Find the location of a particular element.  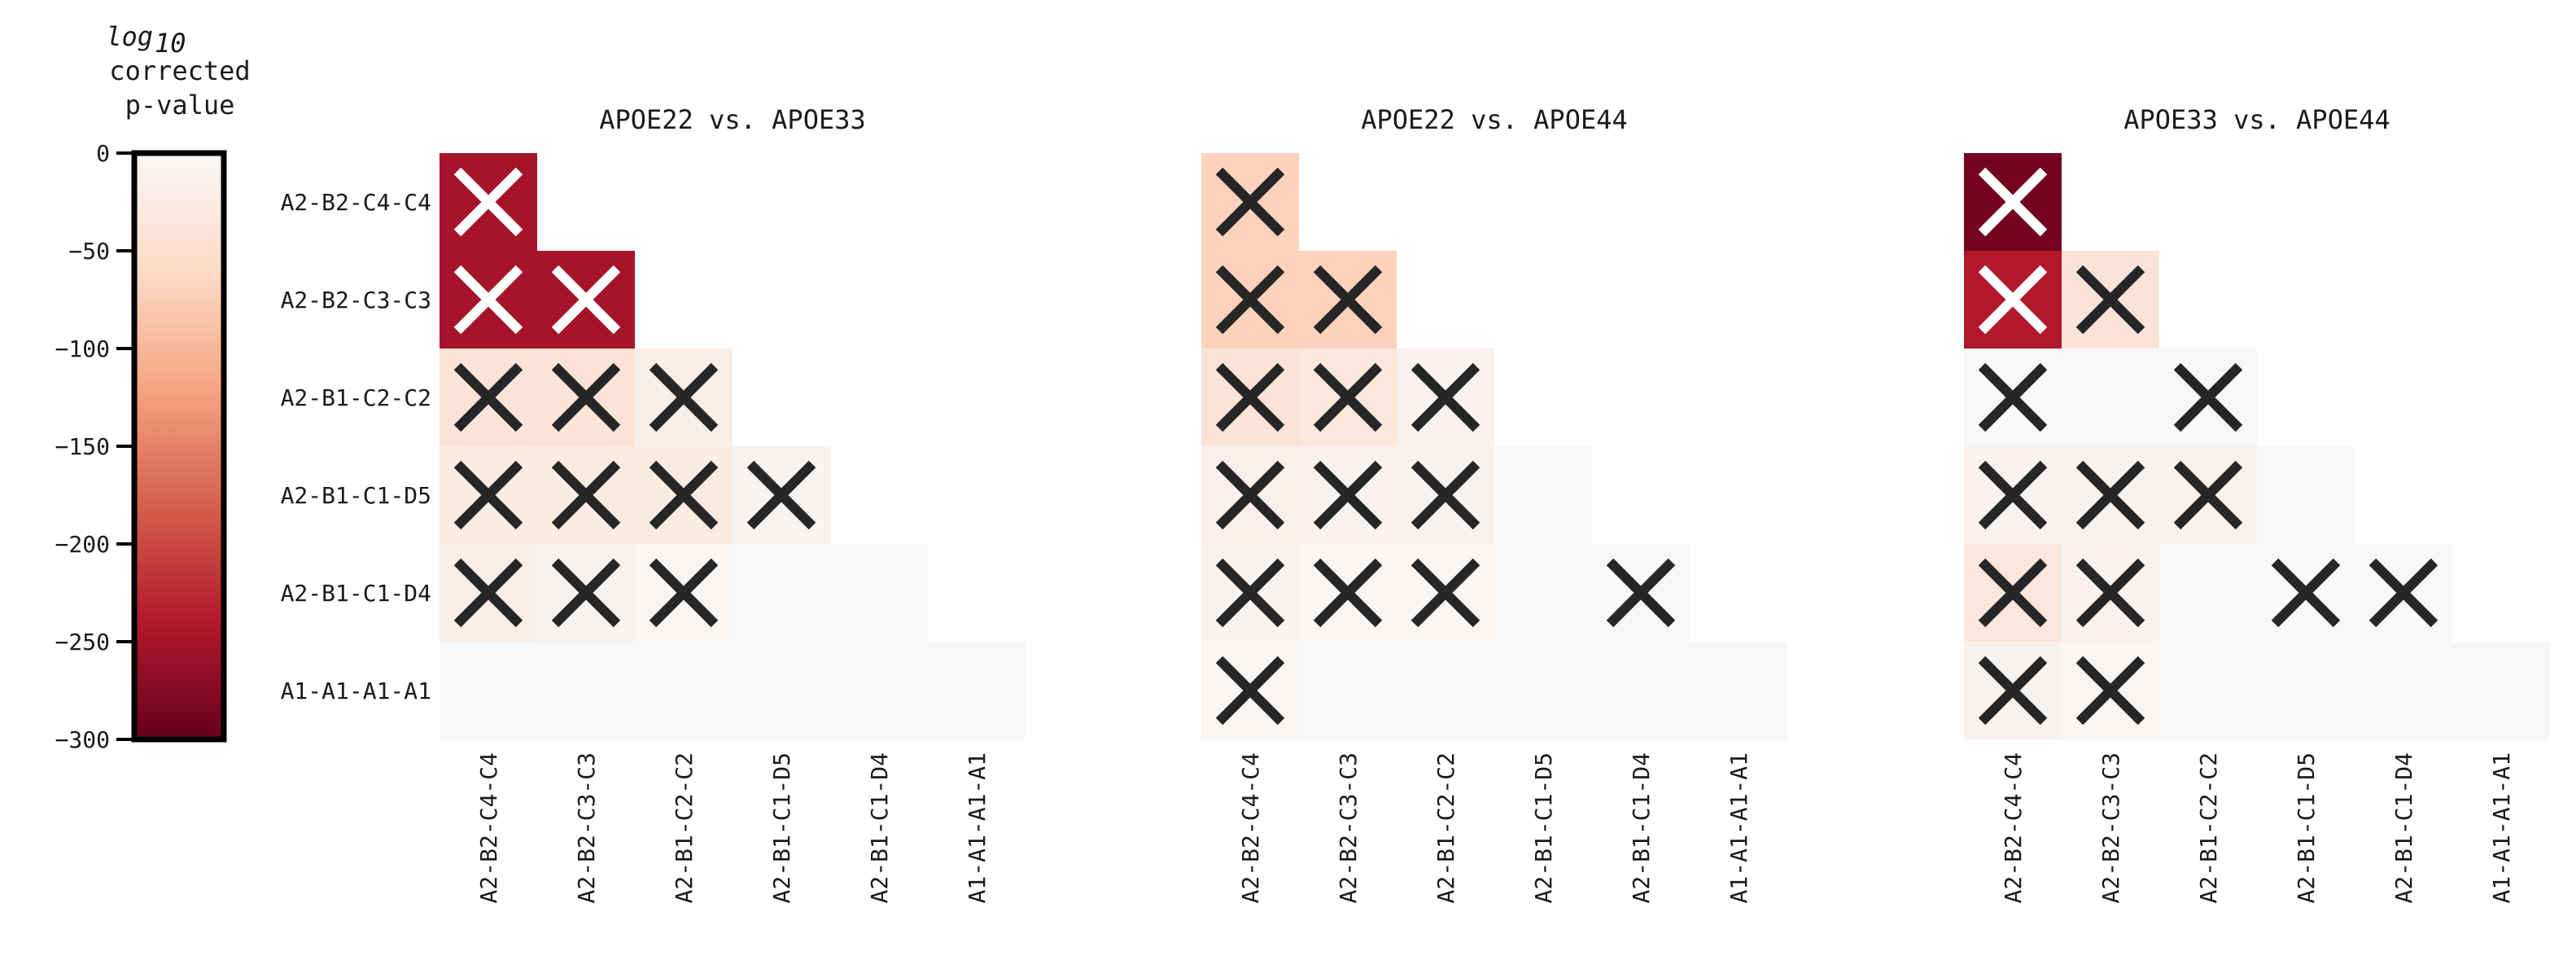

colorbar-title-line3: p-value is located at coordinates (180, 105).